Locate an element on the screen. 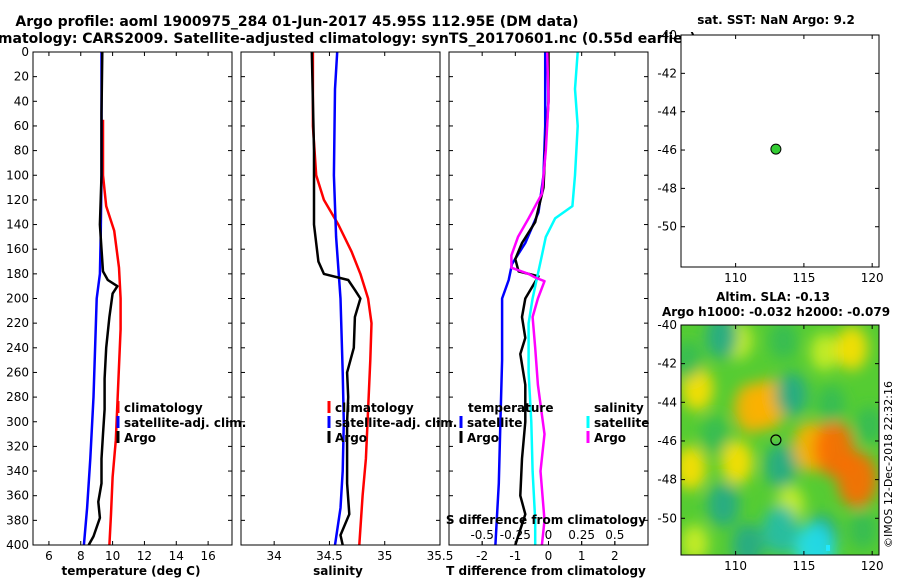  x-tick-label: 34 is located at coordinates (274, 556).